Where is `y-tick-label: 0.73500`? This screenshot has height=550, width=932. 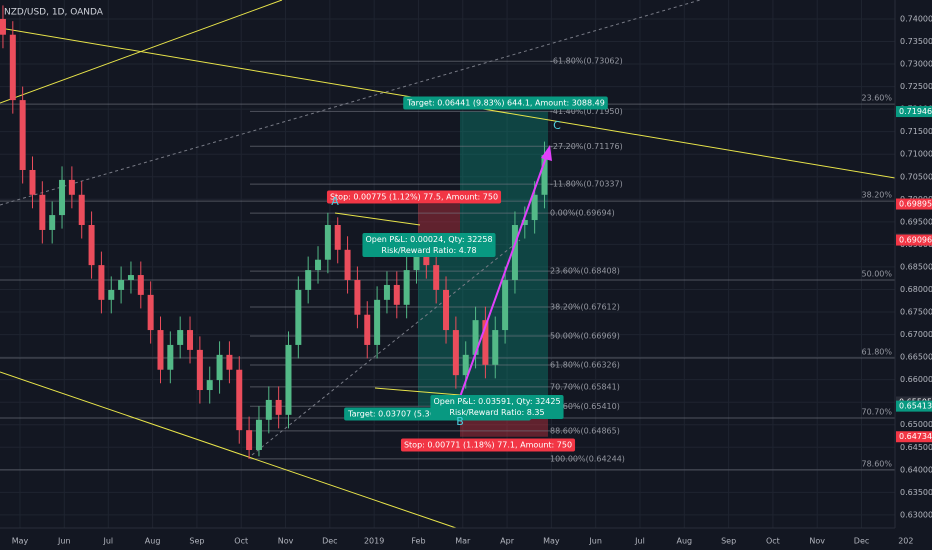
y-tick-label: 0.73500 is located at coordinates (916, 41).